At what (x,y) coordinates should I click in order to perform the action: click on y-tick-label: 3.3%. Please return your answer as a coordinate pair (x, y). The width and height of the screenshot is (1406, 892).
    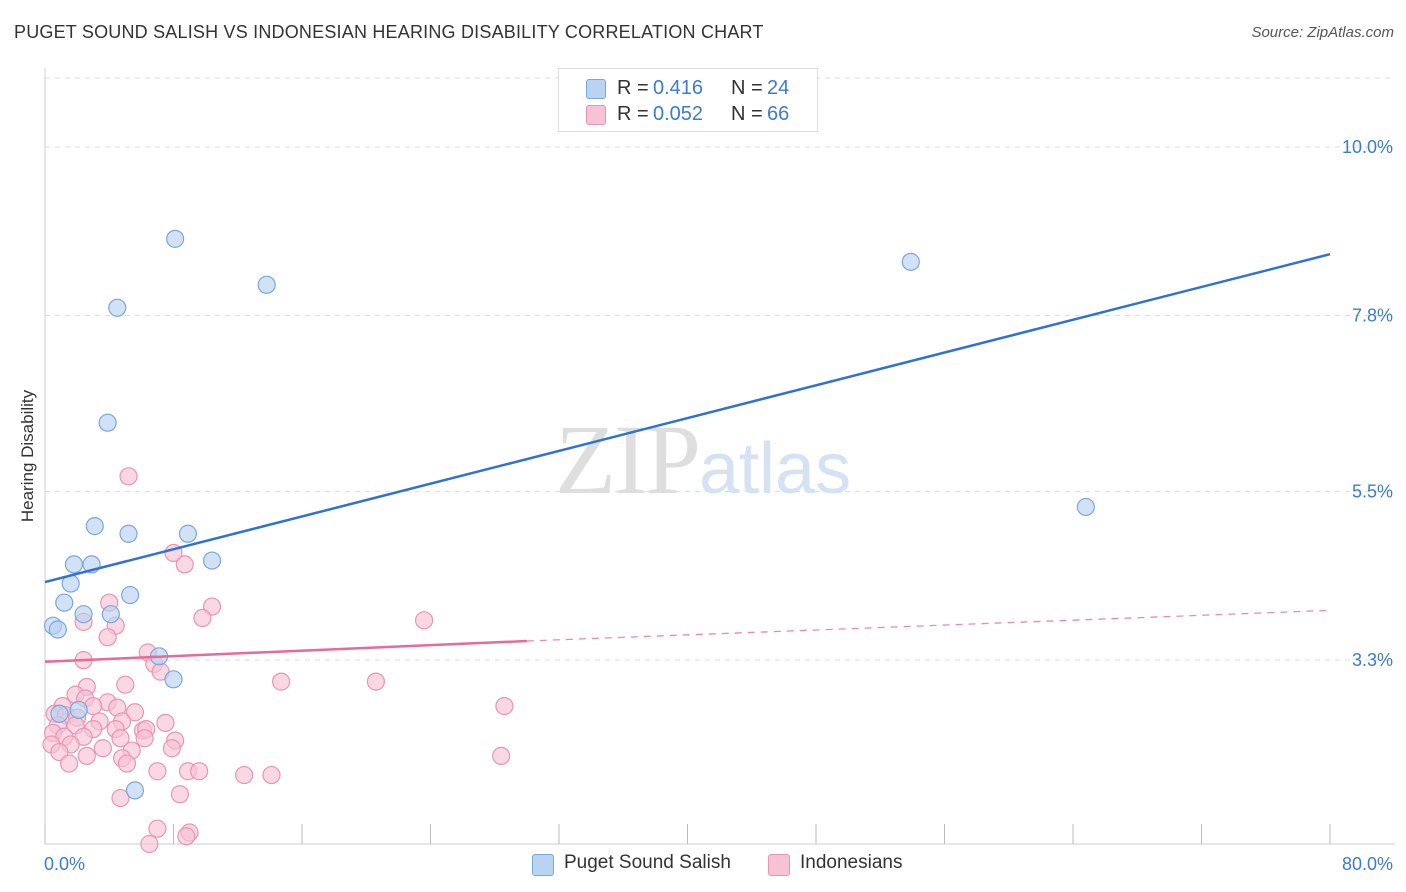
    Looking at the image, I should click on (1372, 660).